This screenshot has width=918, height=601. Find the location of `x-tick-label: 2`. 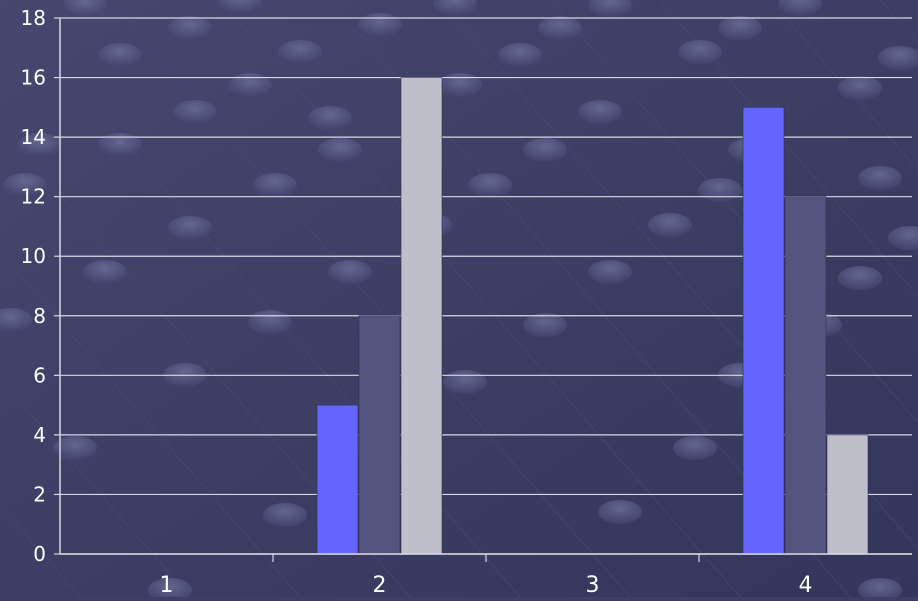

x-tick-label: 2 is located at coordinates (380, 585).